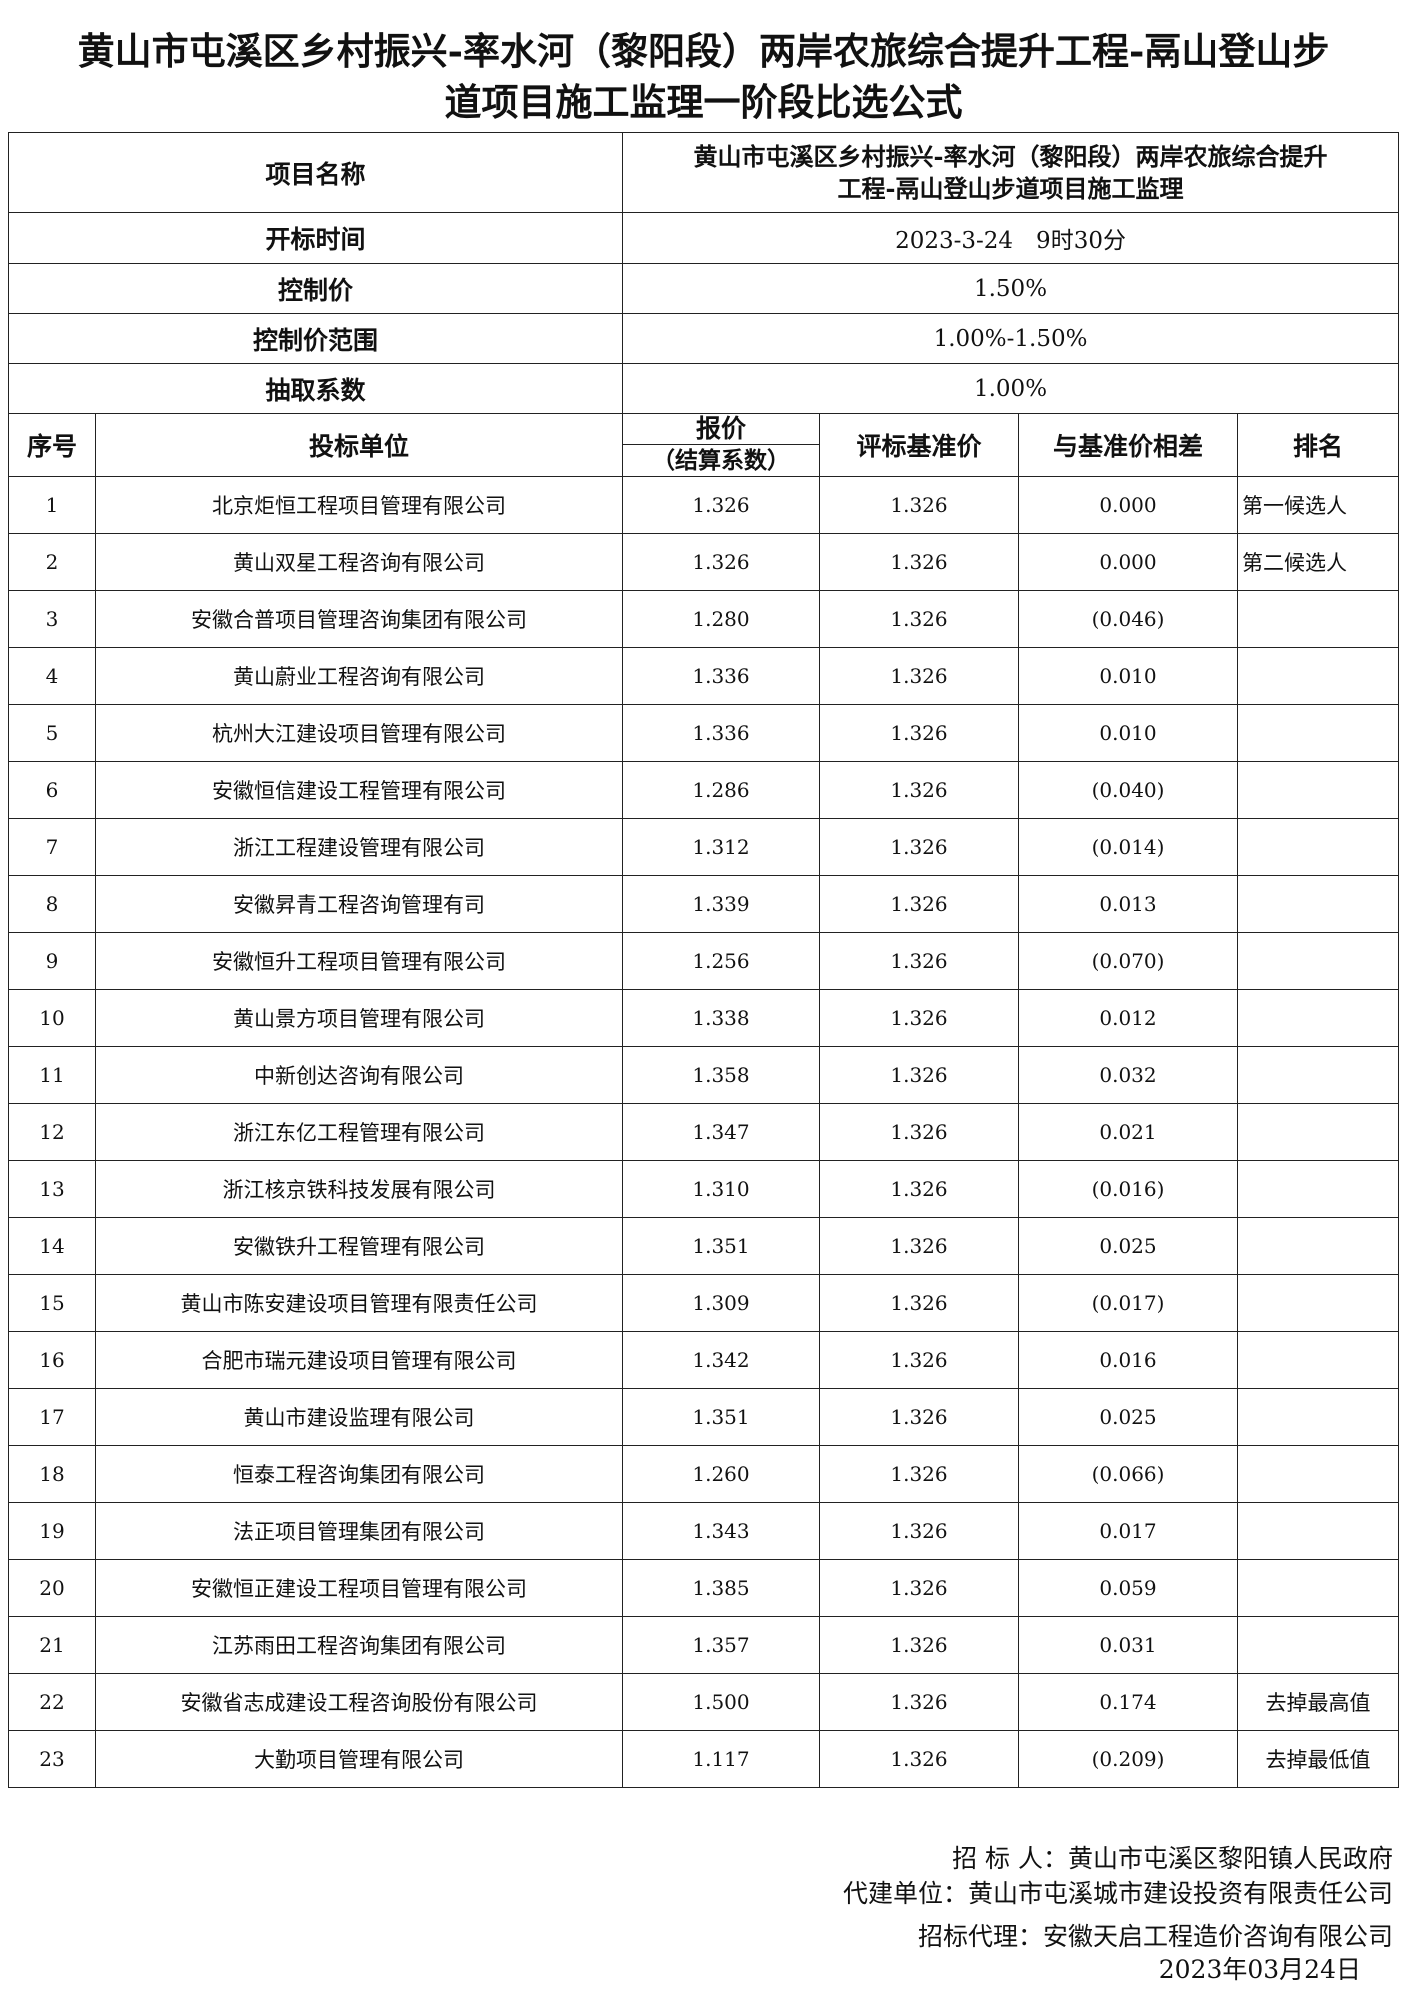 The height and width of the screenshot is (2000, 1407). Describe the element at coordinates (703, 51) in the screenshot. I see `page-title-line1: 黄山市屯溪区乡村振兴-率水河（黎阳段）两岸农旅综合提升工程-鬲山登山步` at that location.